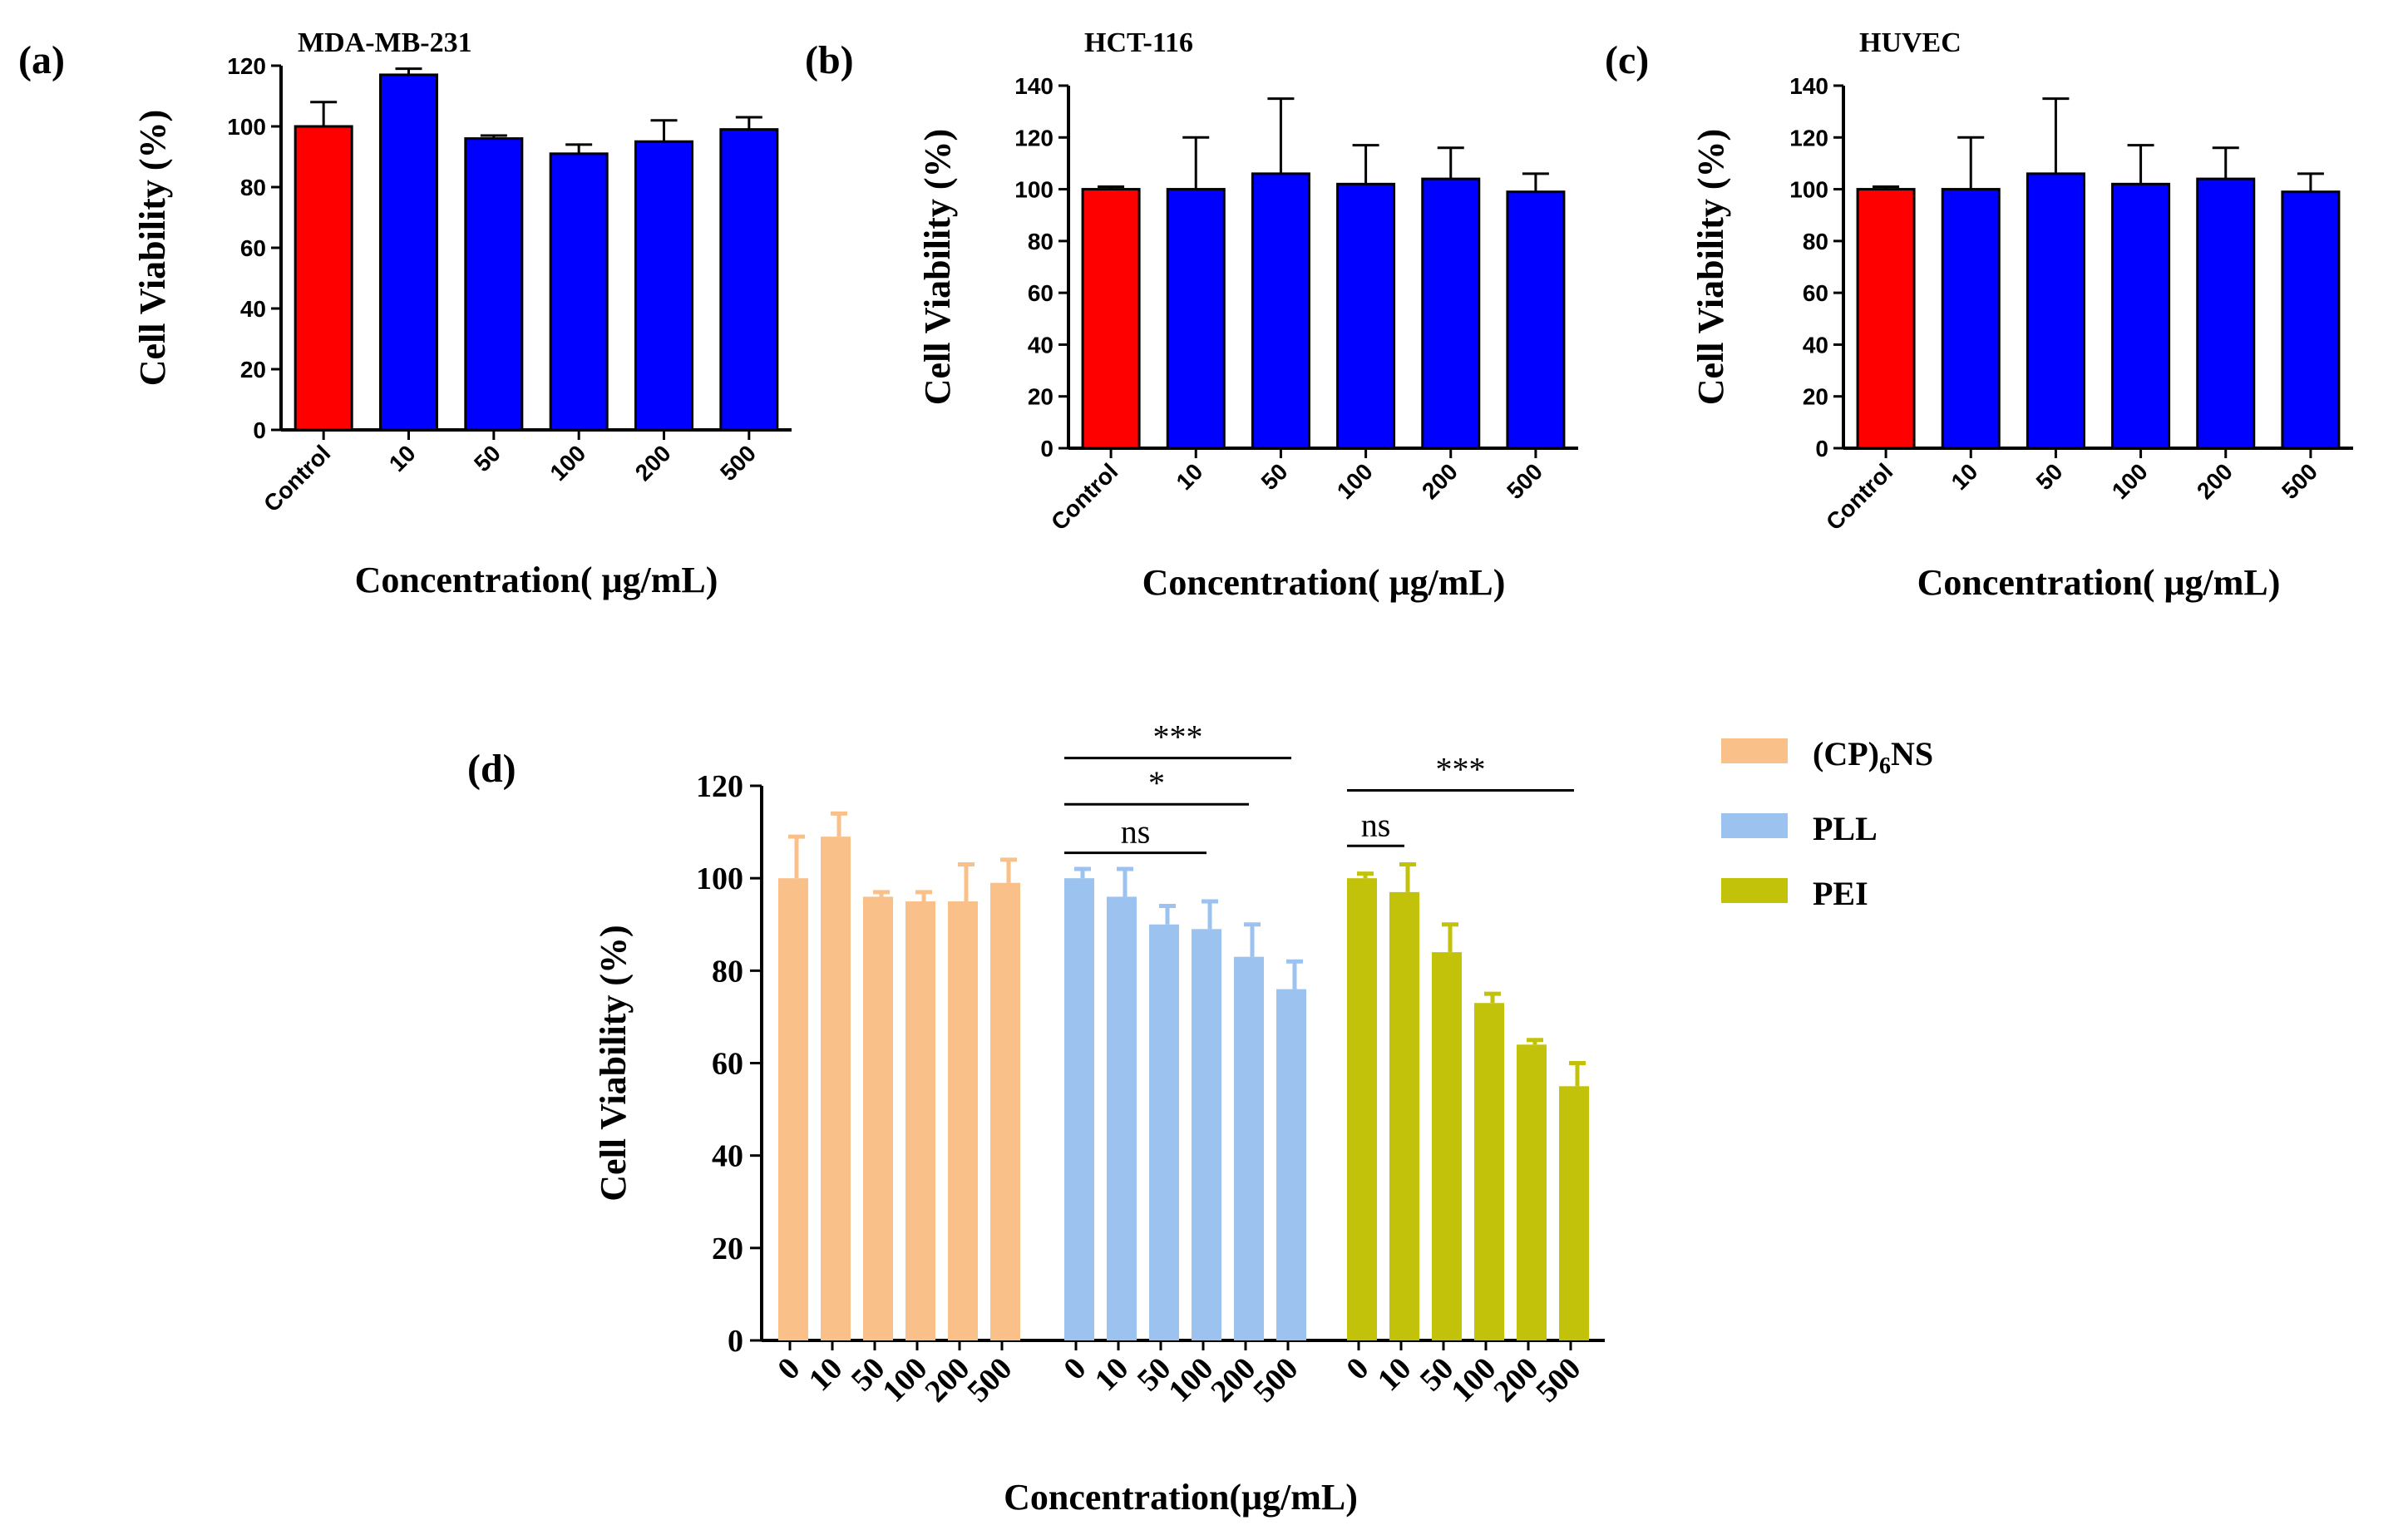 The image size is (2408, 1535). What do you see at coordinates (830, 60) in the screenshot?
I see `panel-b-letter: (b)` at bounding box center [830, 60].